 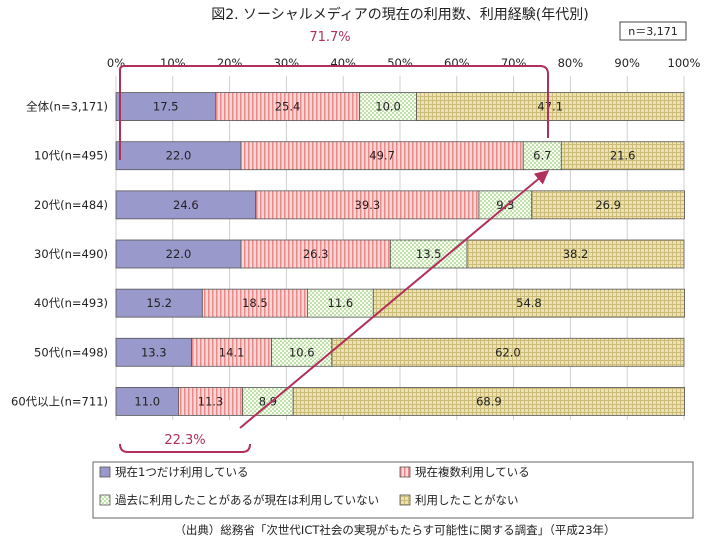 I want to click on chart-title: 図2. ソーシャルメディアの現在の利用数、利用経験(年代別), so click(x=399, y=14).